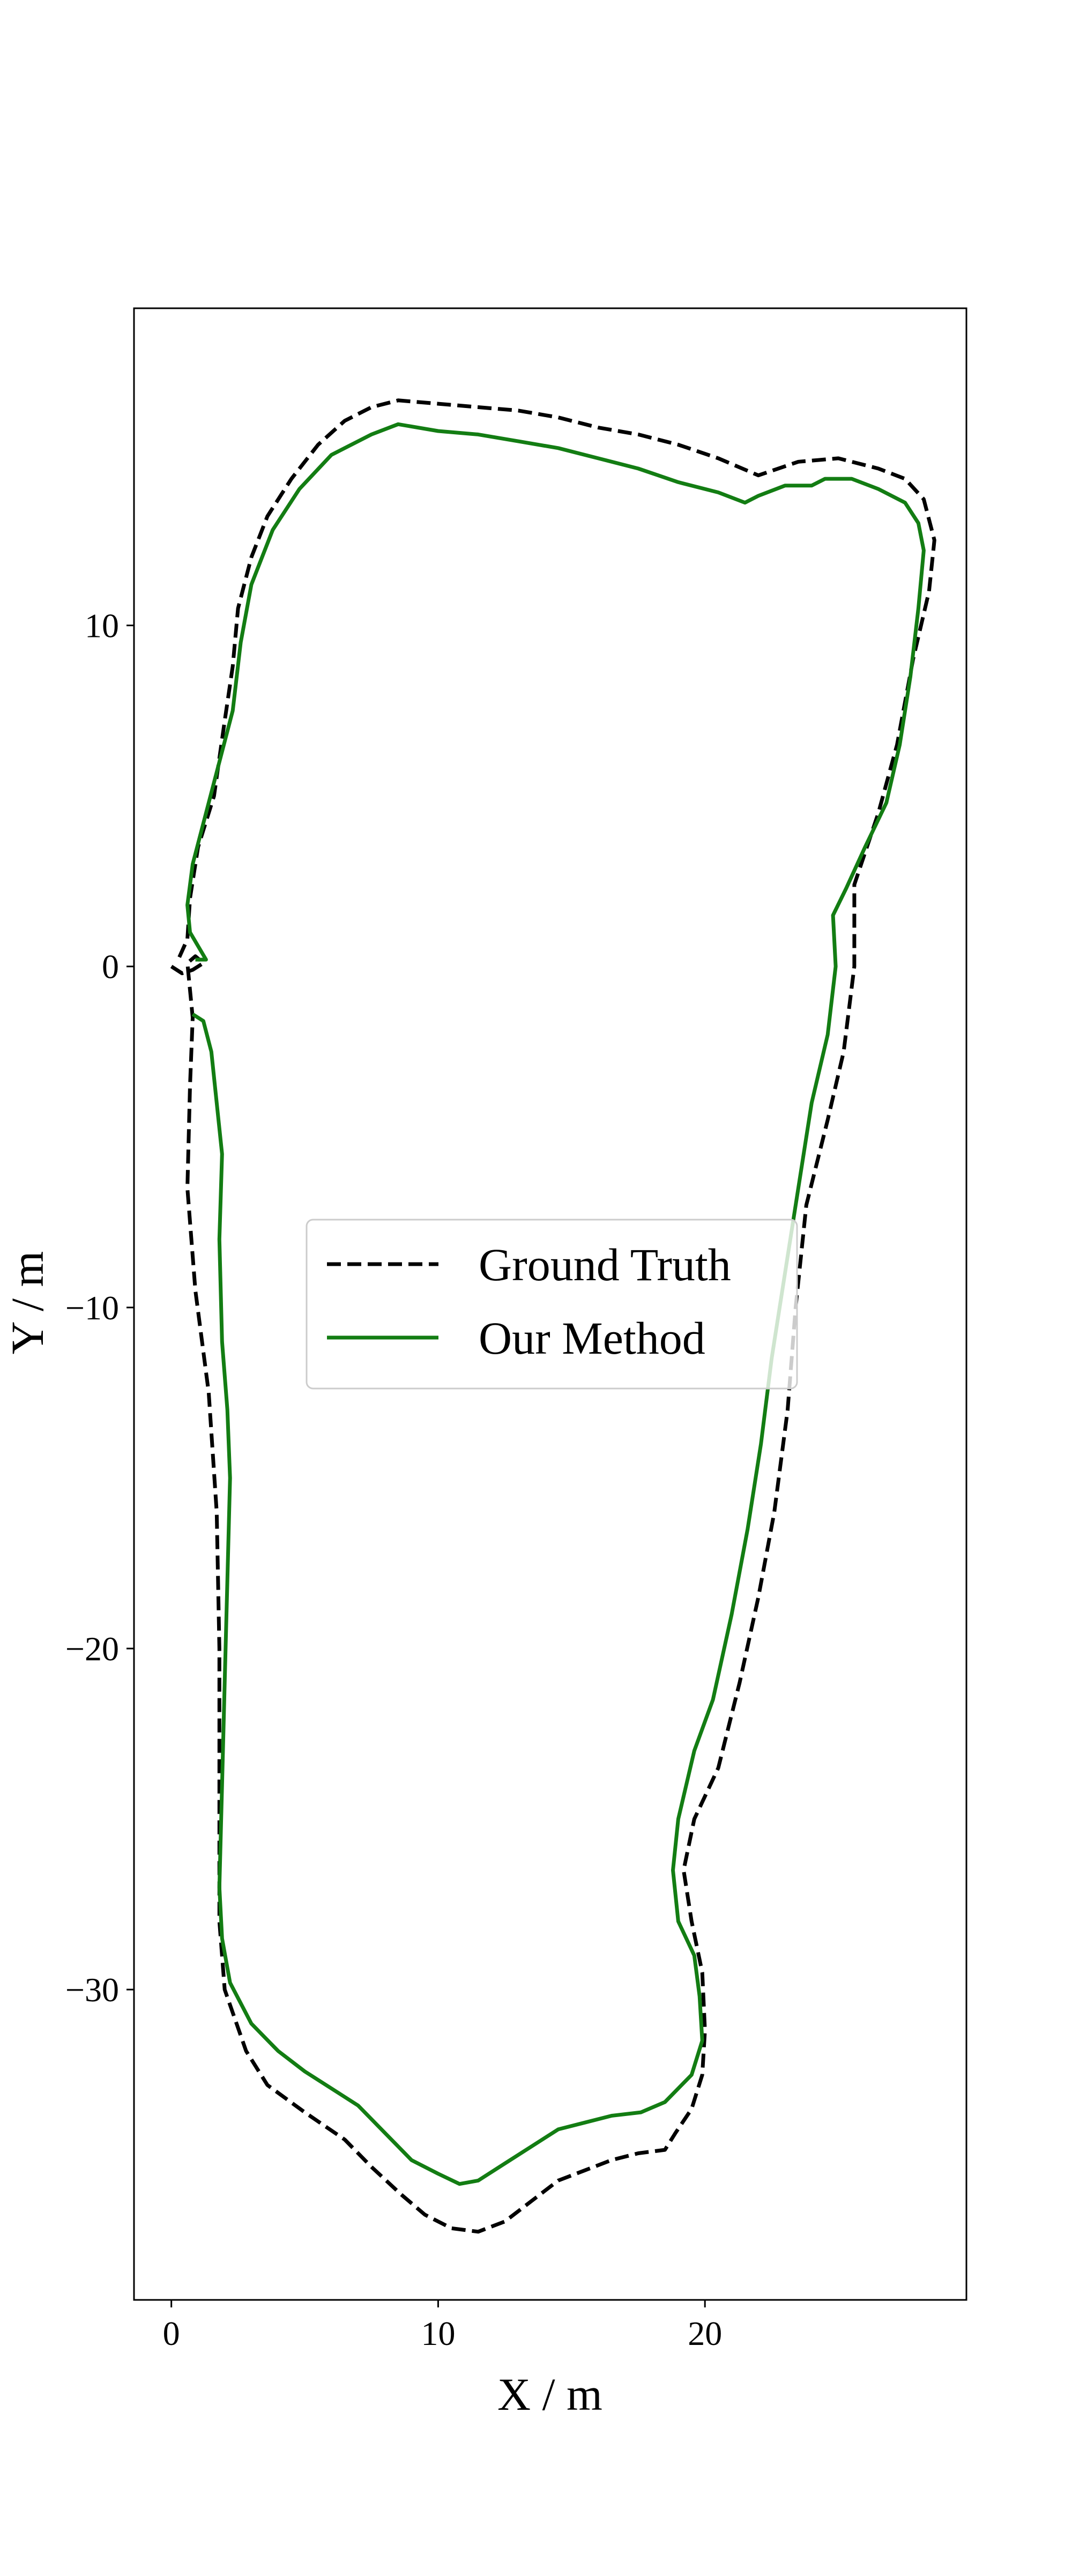 The image size is (1072, 2576). Describe the element at coordinates (605, 1265) in the screenshot. I see `legend-label-ground-truth: Ground Truth` at that location.